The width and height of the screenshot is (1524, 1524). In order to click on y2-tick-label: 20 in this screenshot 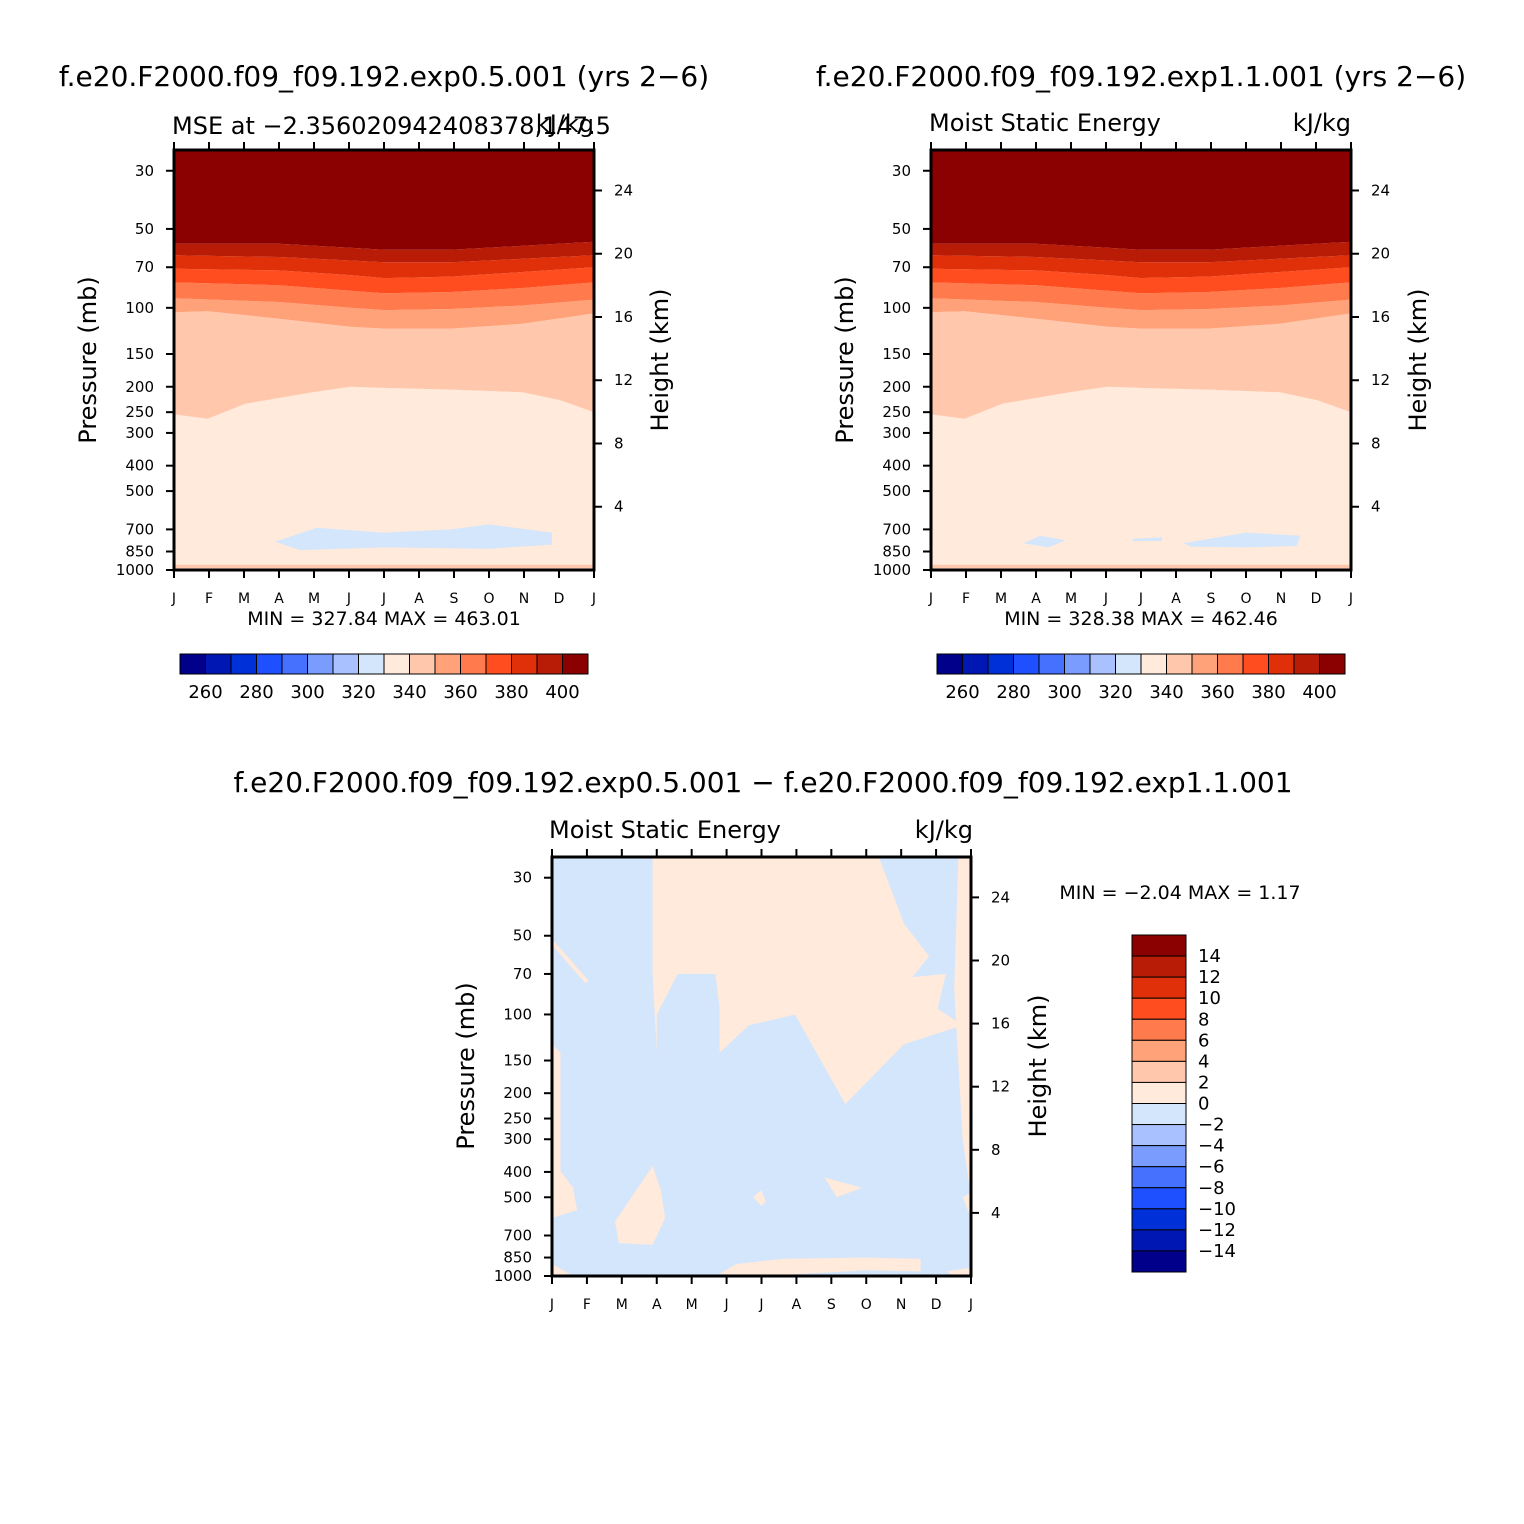, I will do `click(623, 254)`.